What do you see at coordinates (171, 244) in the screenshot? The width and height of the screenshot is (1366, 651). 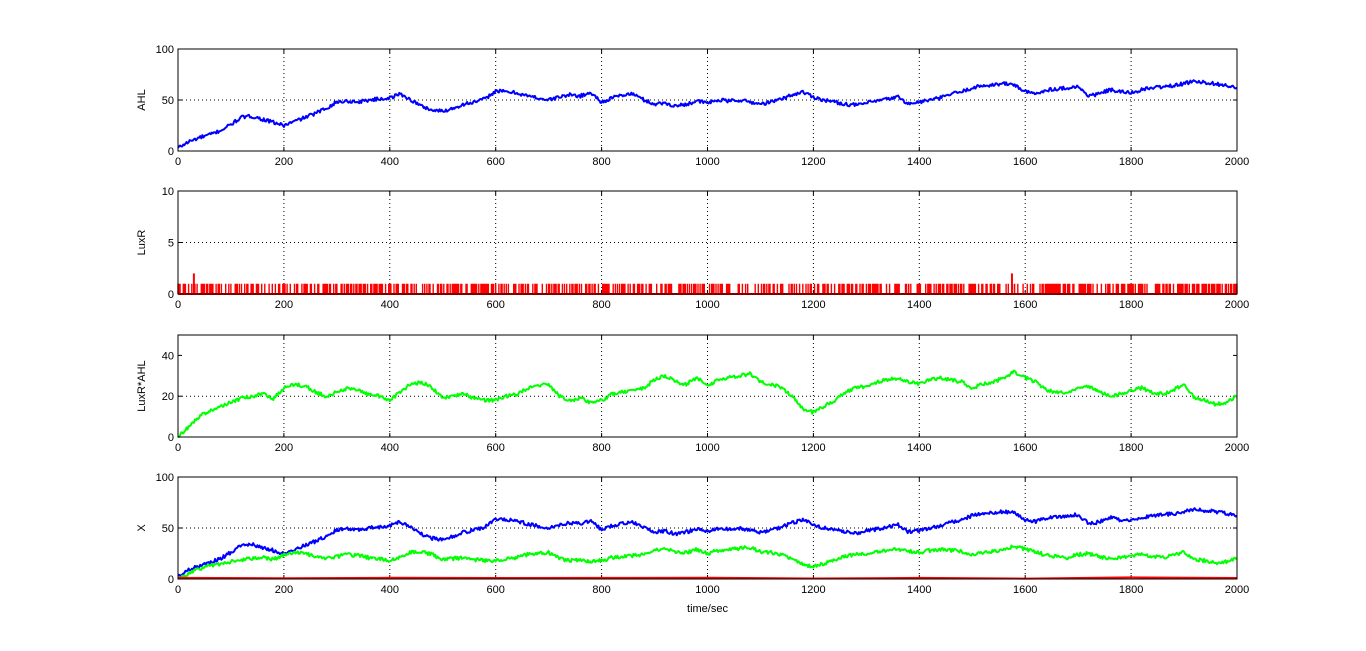 I see `y-tick-label: 5` at bounding box center [171, 244].